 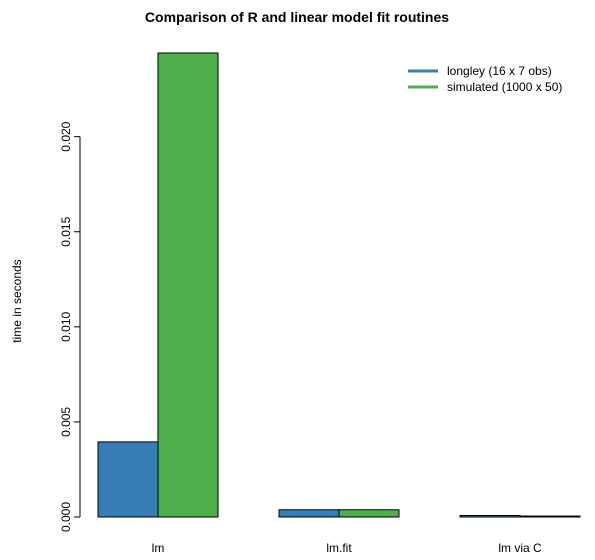 What do you see at coordinates (17, 300) in the screenshot?
I see `y-axis-label: time in seconds` at bounding box center [17, 300].